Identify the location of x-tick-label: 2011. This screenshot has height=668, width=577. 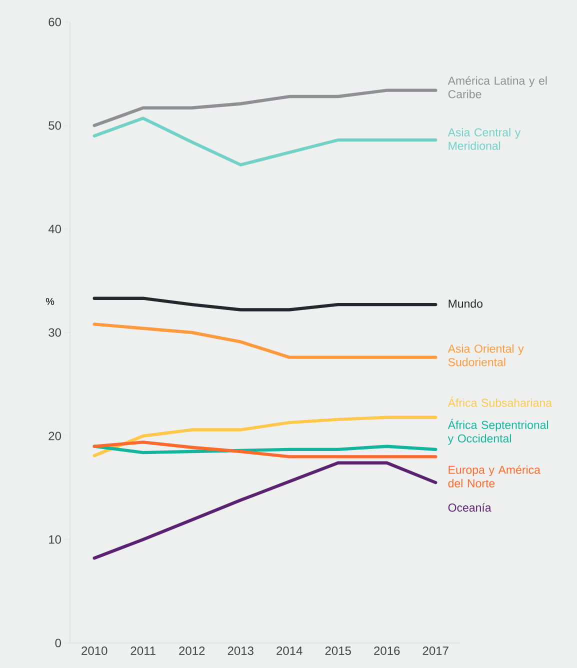
(143, 651).